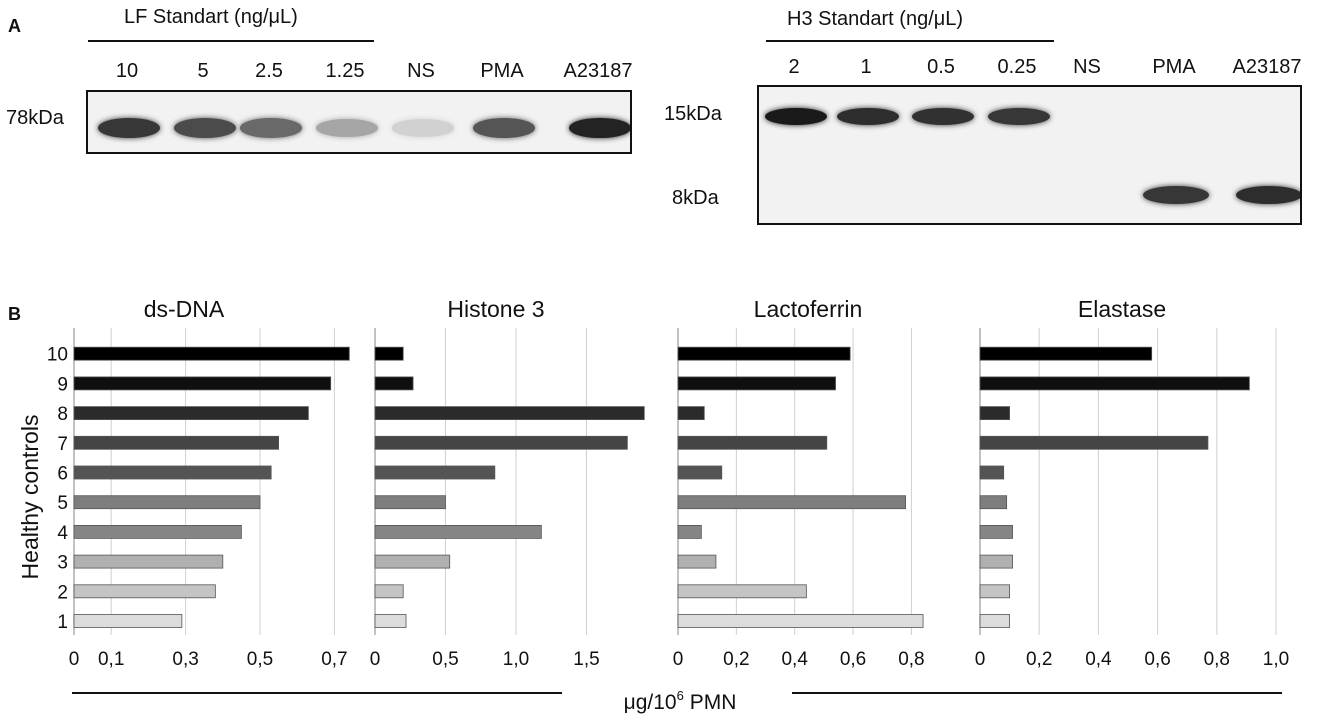 This screenshot has width=1323, height=727. Describe the element at coordinates (62, 474) in the screenshot. I see `y-tick-label: 6` at that location.